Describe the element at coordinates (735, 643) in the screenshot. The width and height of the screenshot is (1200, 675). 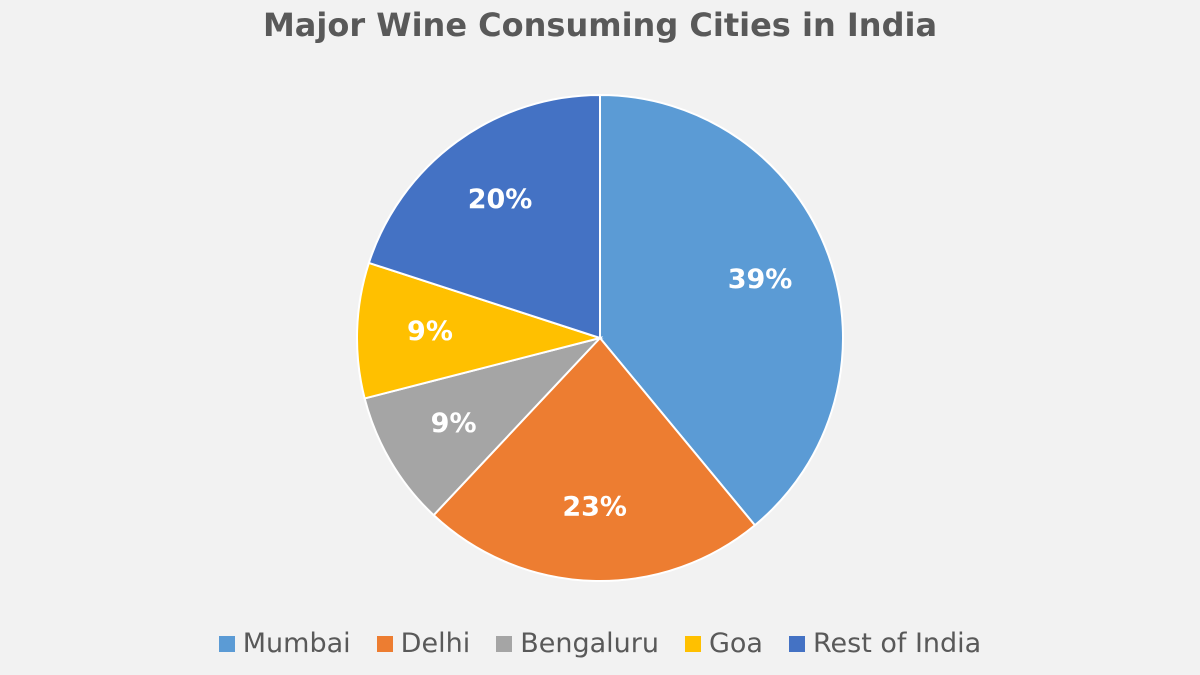
I see `legend-label: Goa` at that location.